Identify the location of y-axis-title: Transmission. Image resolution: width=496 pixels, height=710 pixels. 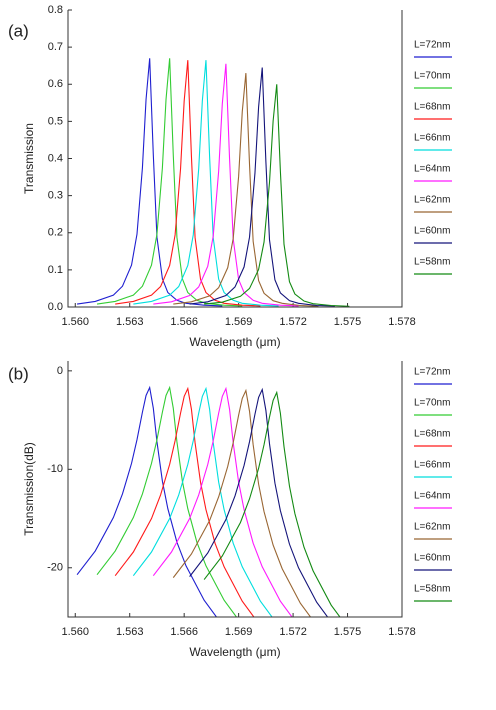
(29, 158).